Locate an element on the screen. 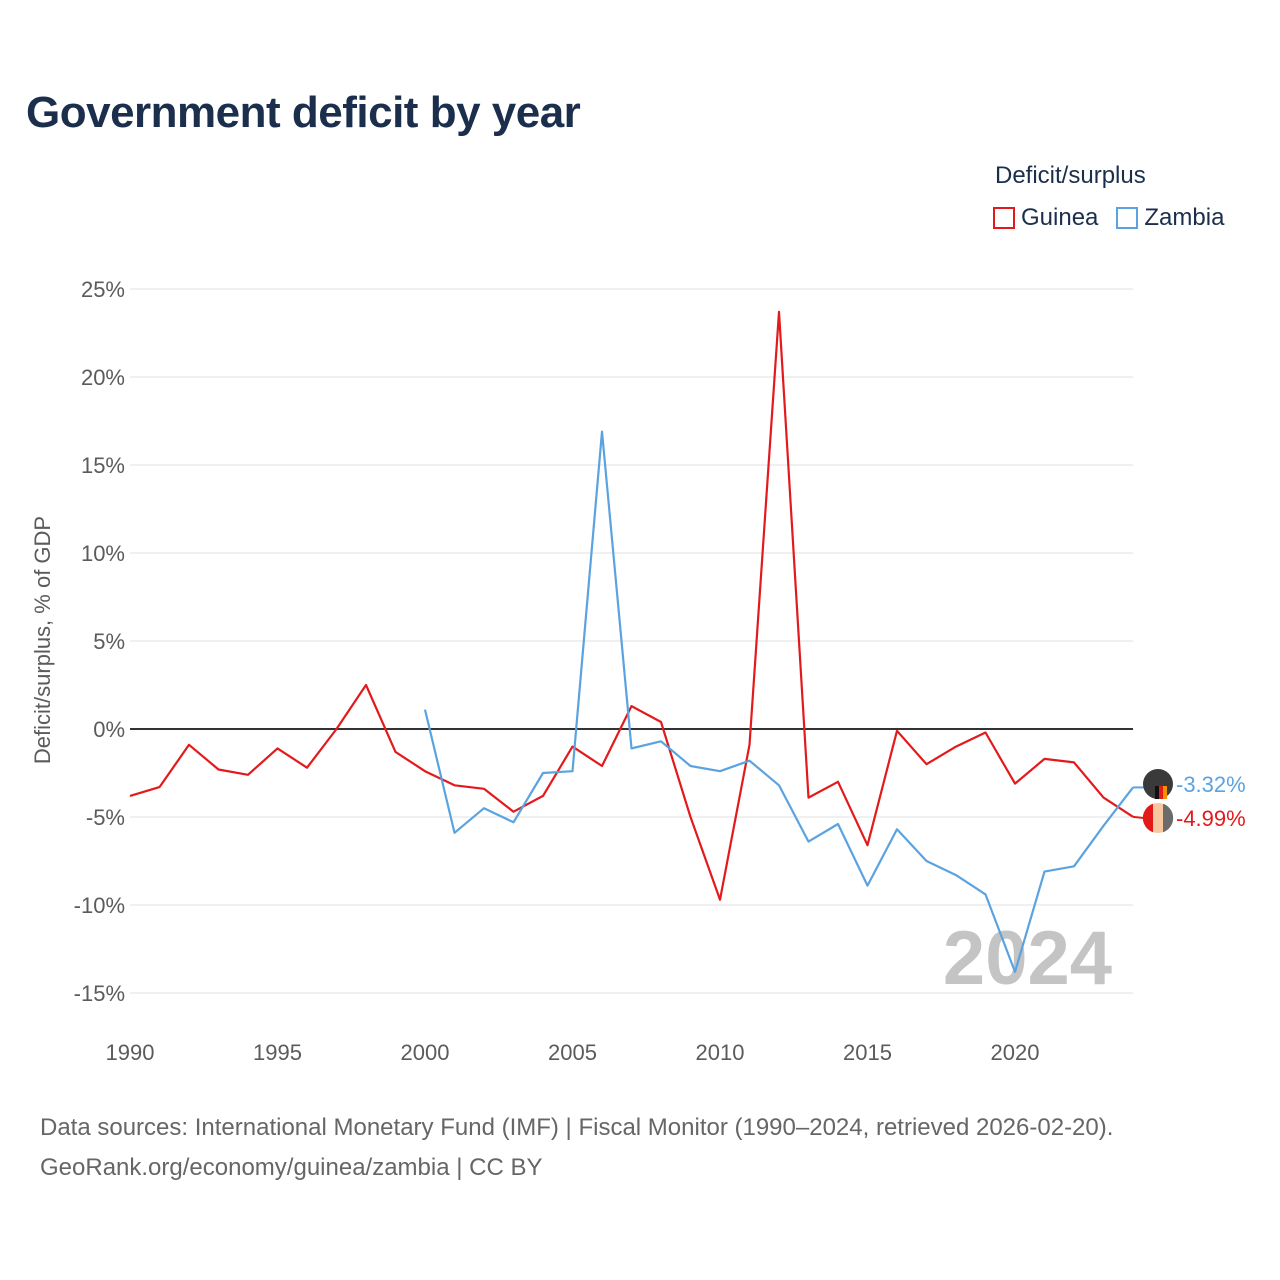 Image resolution: width=1280 pixels, height=1280 pixels. x-tick-label: 1990 is located at coordinates (130, 1052).